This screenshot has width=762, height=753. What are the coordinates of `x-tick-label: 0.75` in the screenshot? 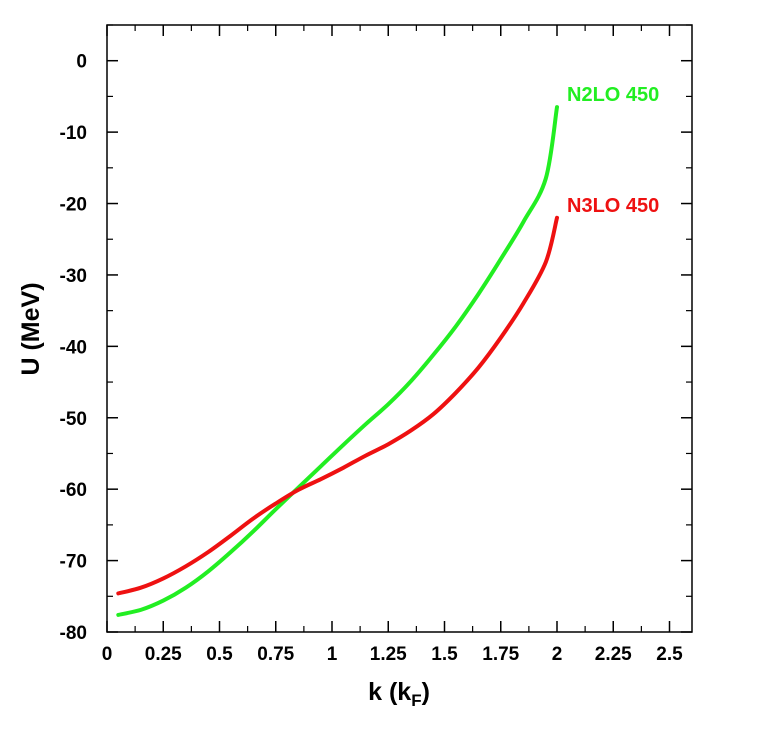 It's located at (275, 654).